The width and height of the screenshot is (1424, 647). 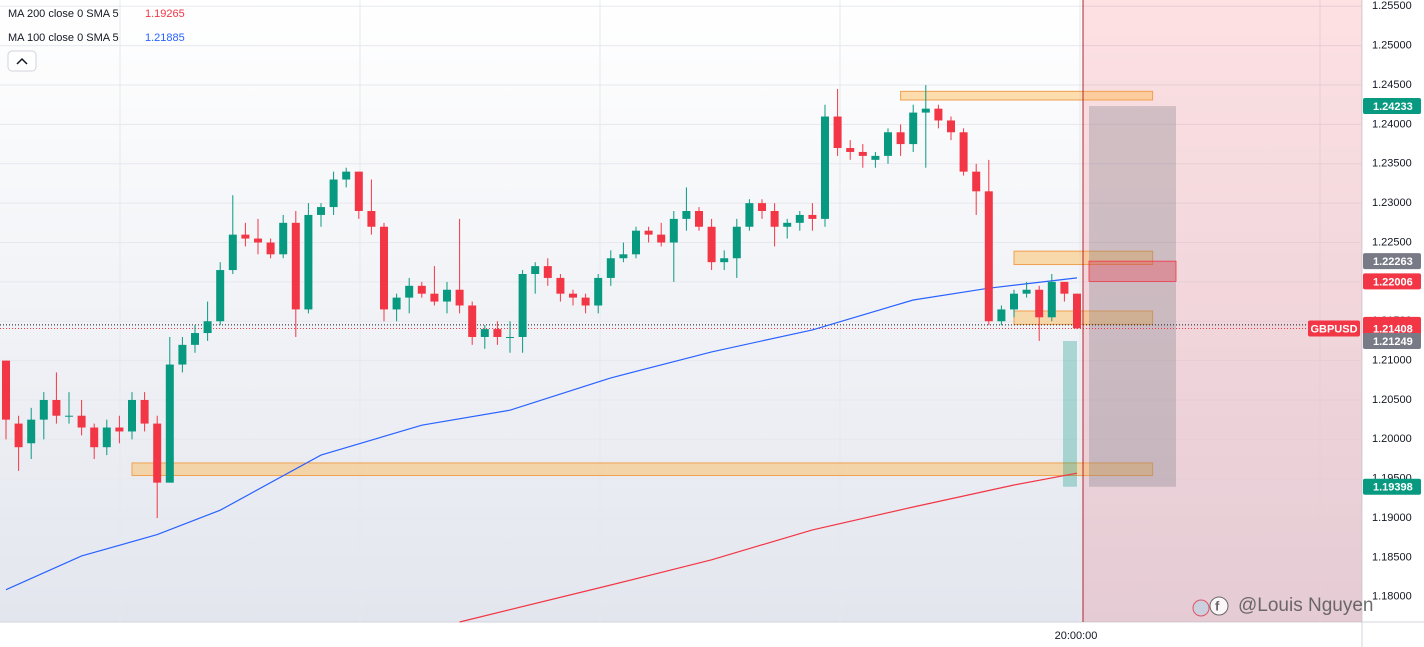 I want to click on position-box, so click(x=1132, y=296).